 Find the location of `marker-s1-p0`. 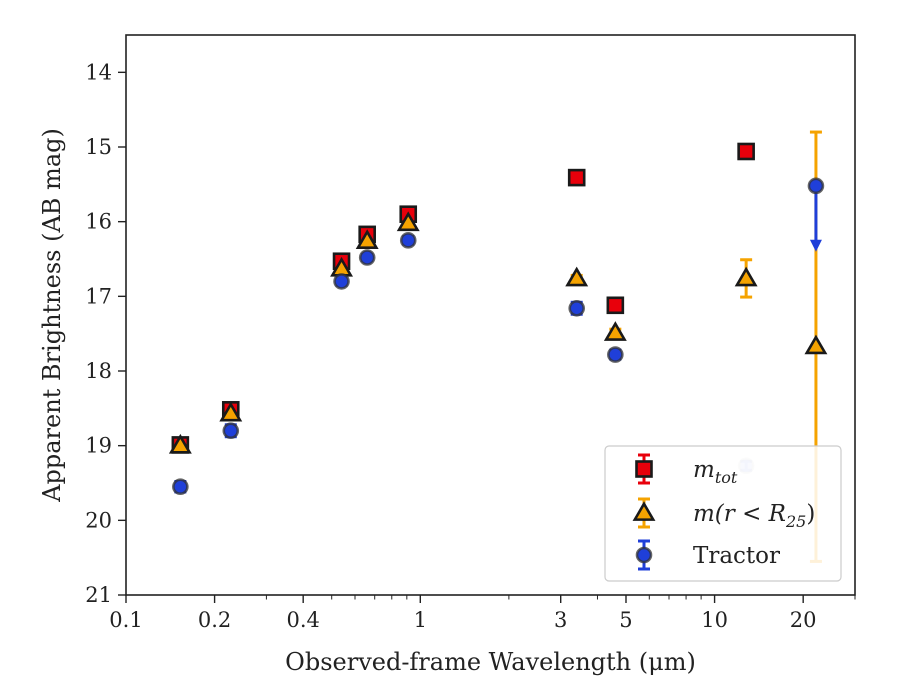

marker-s1-p0 is located at coordinates (180, 443).